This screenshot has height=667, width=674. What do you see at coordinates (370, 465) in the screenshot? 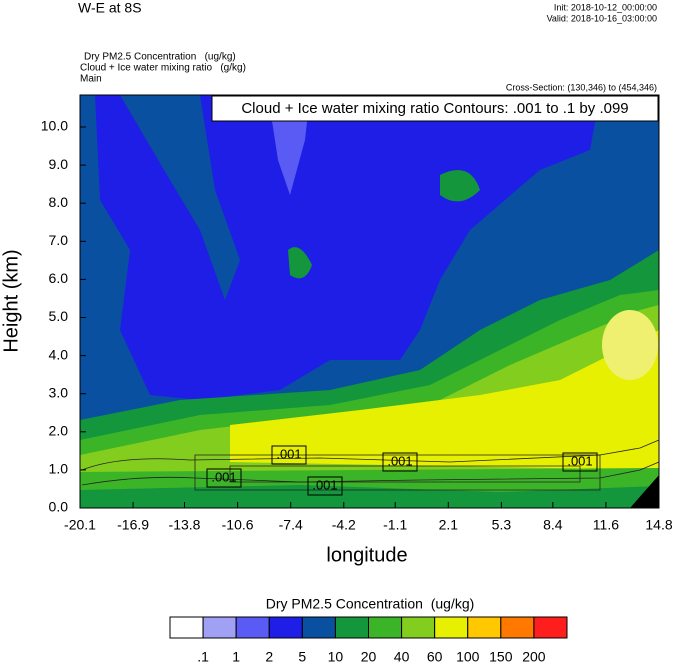
I see `contour-lines` at bounding box center [370, 465].